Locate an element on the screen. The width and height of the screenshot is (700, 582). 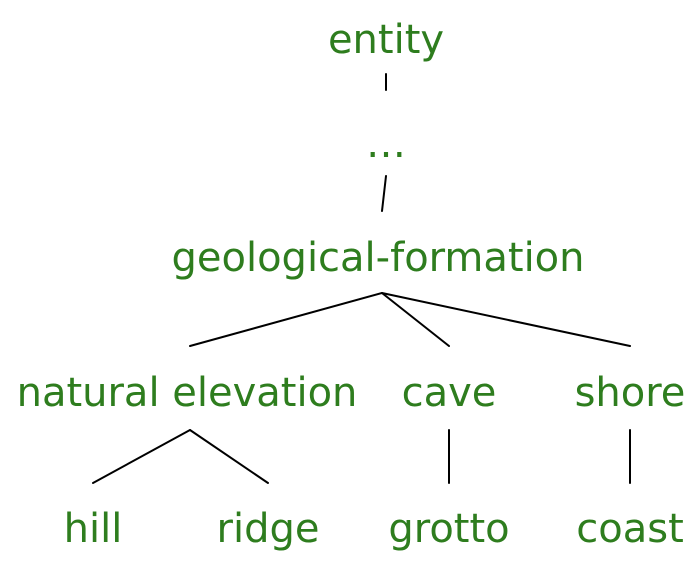
node-hill: hill is located at coordinates (93, 529).